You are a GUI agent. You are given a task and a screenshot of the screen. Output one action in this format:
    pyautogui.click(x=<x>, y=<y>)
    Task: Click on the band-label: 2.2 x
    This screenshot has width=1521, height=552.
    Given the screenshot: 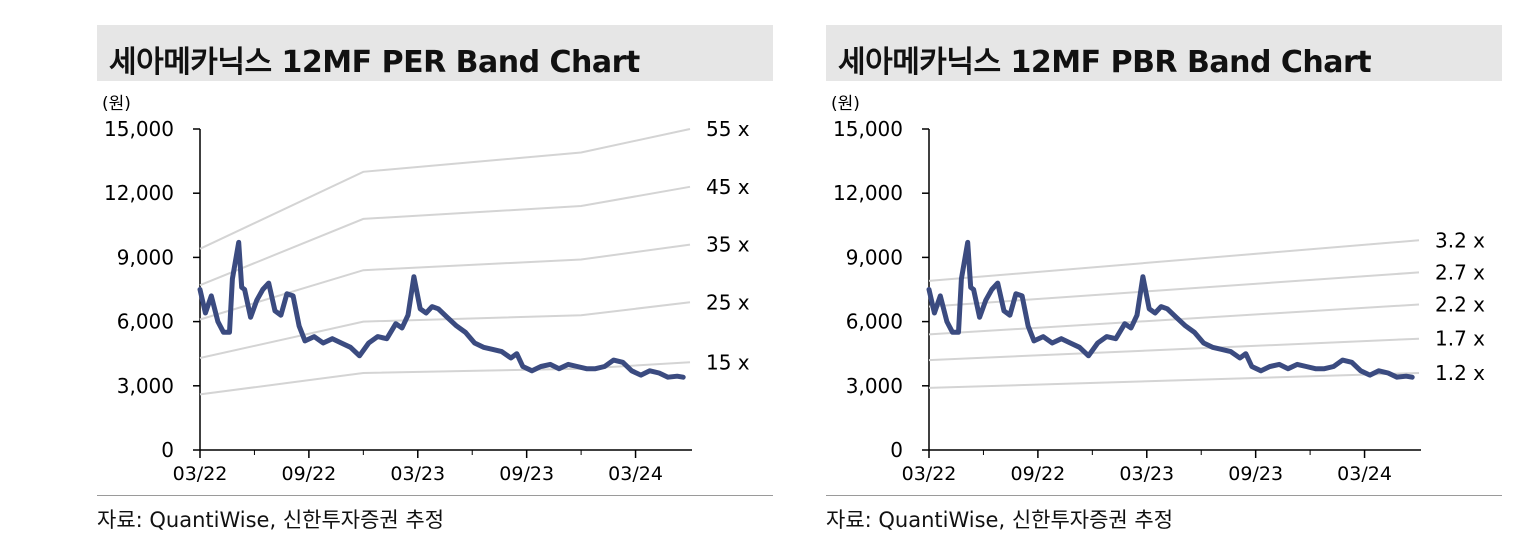 What is the action you would take?
    pyautogui.click(x=1460, y=304)
    